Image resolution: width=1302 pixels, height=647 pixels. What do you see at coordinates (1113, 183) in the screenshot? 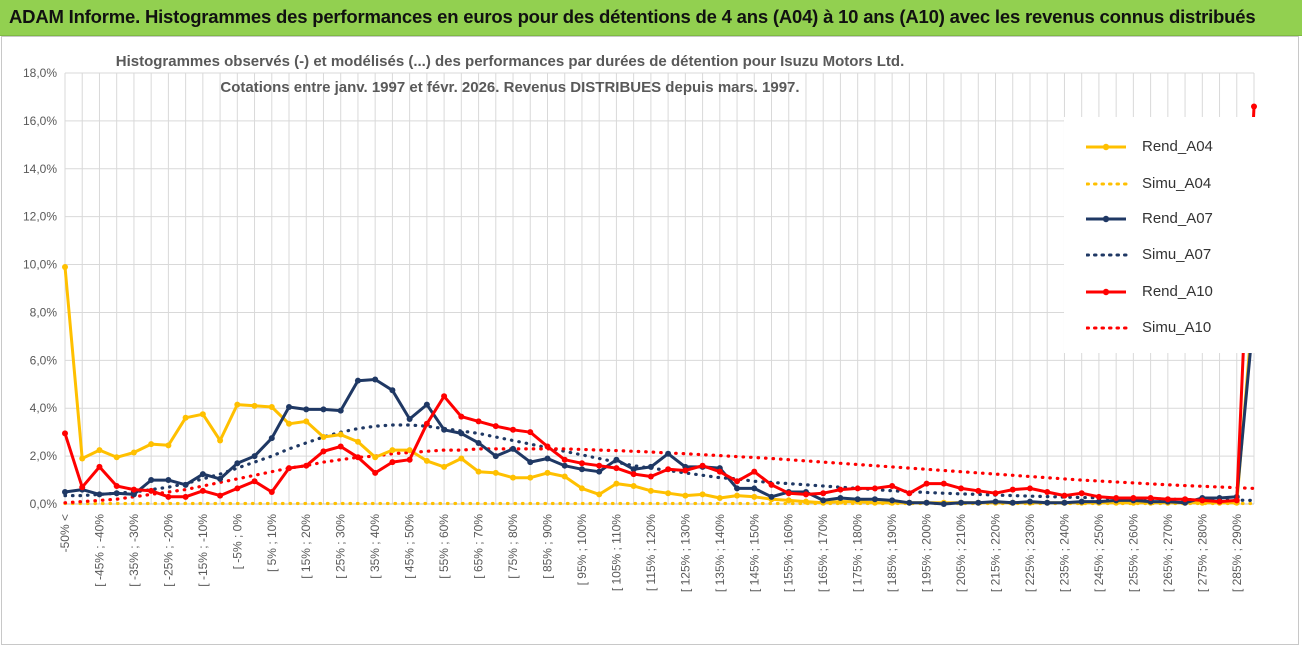
I see `legend-swatch-simu-a04` at bounding box center [1113, 183].